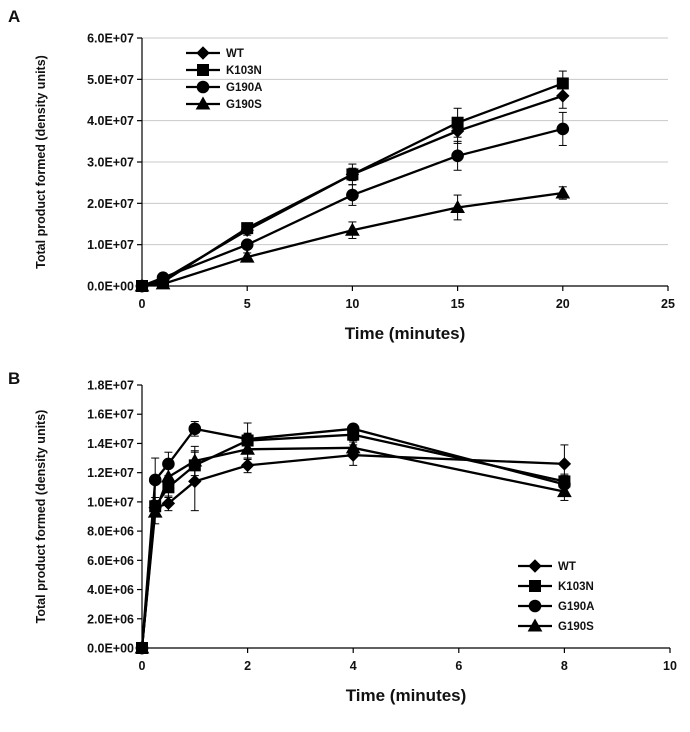 This screenshot has width=690, height=732. Describe the element at coordinates (110, 80) in the screenshot. I see `y-tick-label-a: 5.0E+07` at that location.